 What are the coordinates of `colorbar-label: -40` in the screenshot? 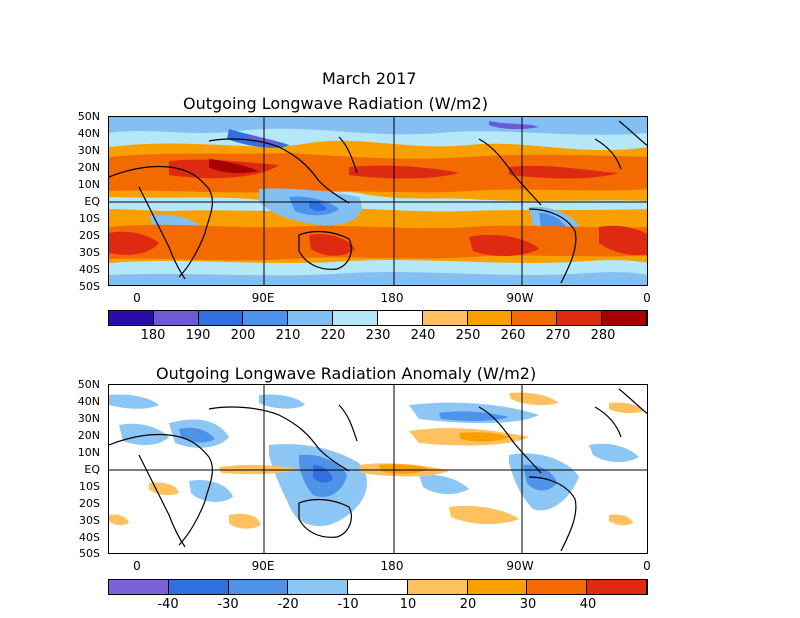 It's located at (168, 604).